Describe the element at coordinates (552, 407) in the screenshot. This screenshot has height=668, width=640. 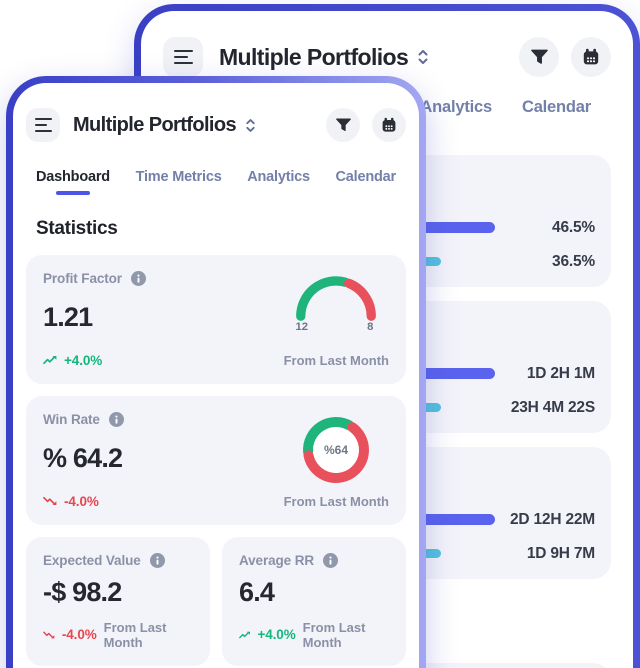
I see `bar-value: 23H 4M 22S` at that location.